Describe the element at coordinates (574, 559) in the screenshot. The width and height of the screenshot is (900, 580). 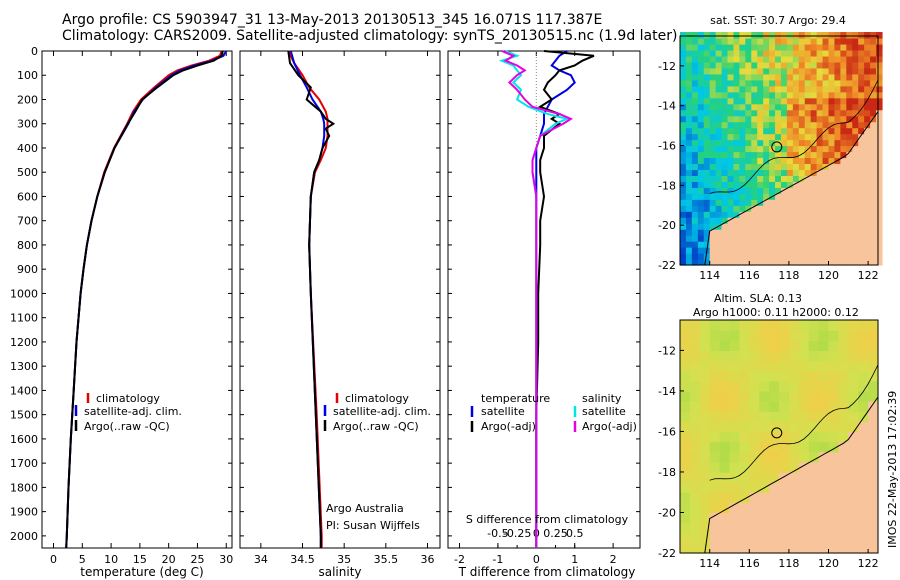
I see `x-tick-label: 1` at that location.